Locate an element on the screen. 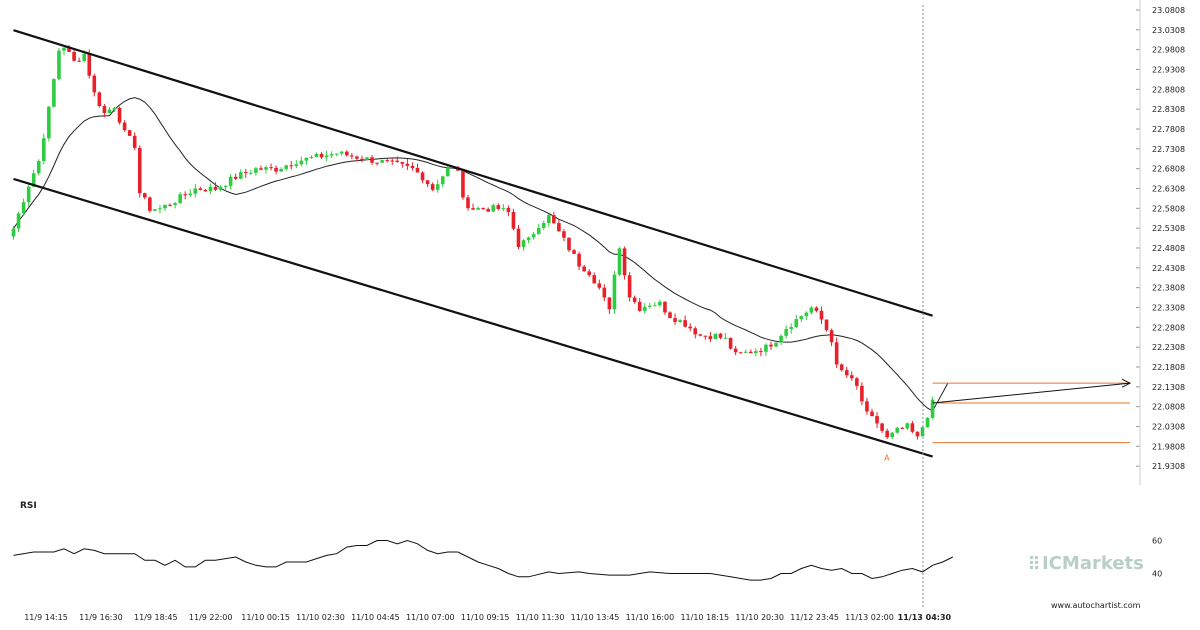  x-tick-label: 11/10 04:45 is located at coordinates (375, 617).